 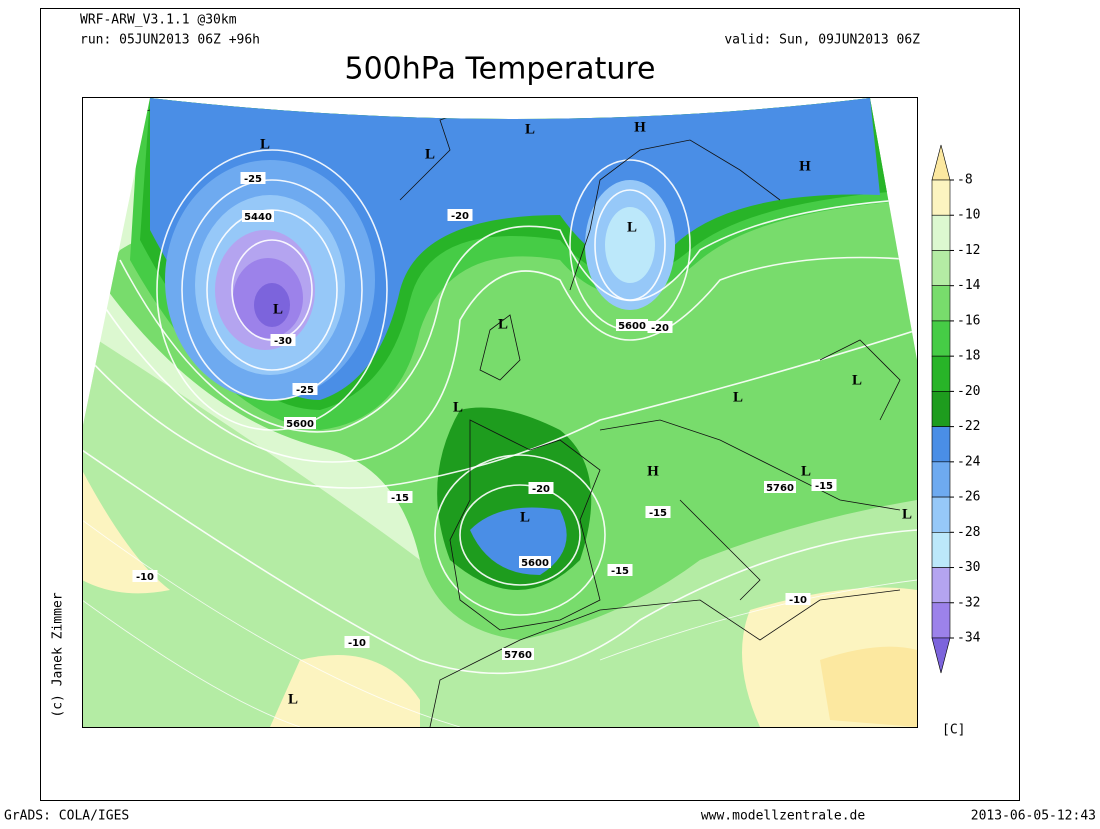 What do you see at coordinates (968, 391) in the screenshot?
I see `colorbar-tick-label: -20` at bounding box center [968, 391].